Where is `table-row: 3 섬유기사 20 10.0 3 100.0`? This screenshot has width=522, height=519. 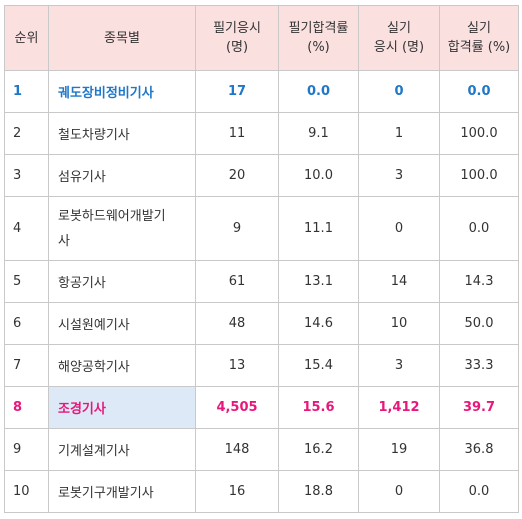
table-row: 3 섬유기사 20 10.0 3 100.0 is located at coordinates (261, 175).